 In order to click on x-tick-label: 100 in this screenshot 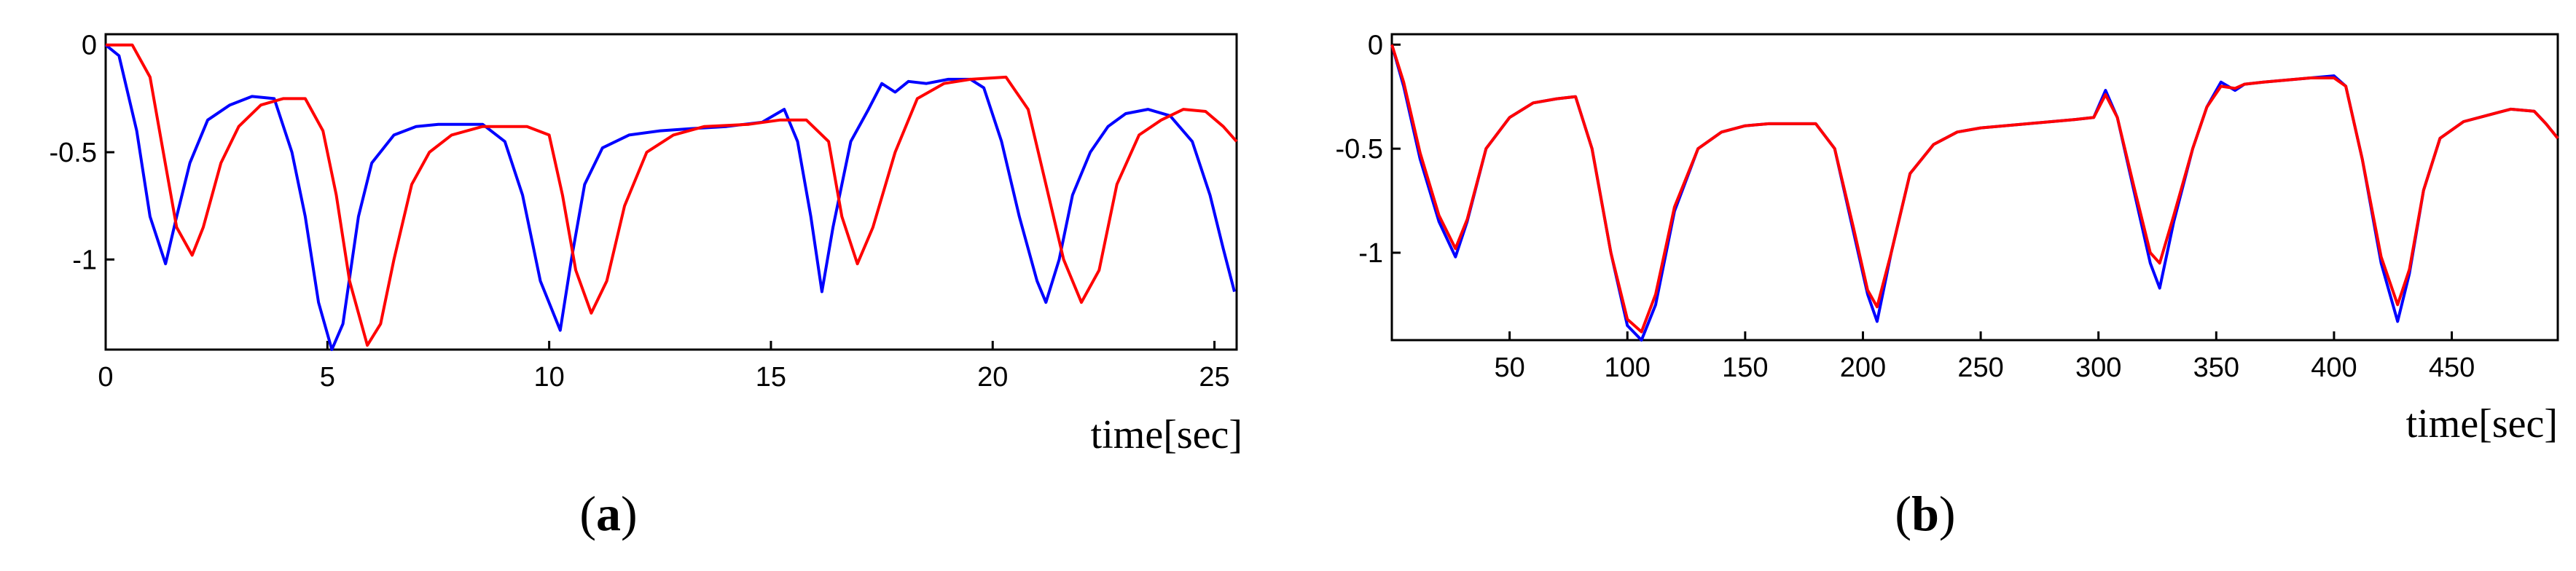, I will do `click(1628, 368)`.